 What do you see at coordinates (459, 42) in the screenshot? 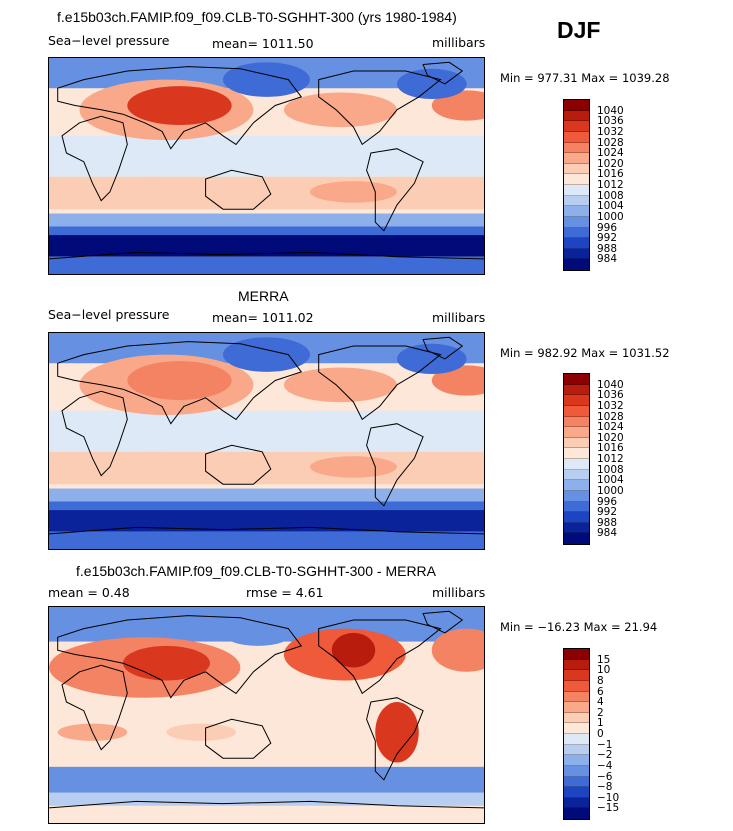
I see `panel-units-label: millibars` at bounding box center [459, 42].